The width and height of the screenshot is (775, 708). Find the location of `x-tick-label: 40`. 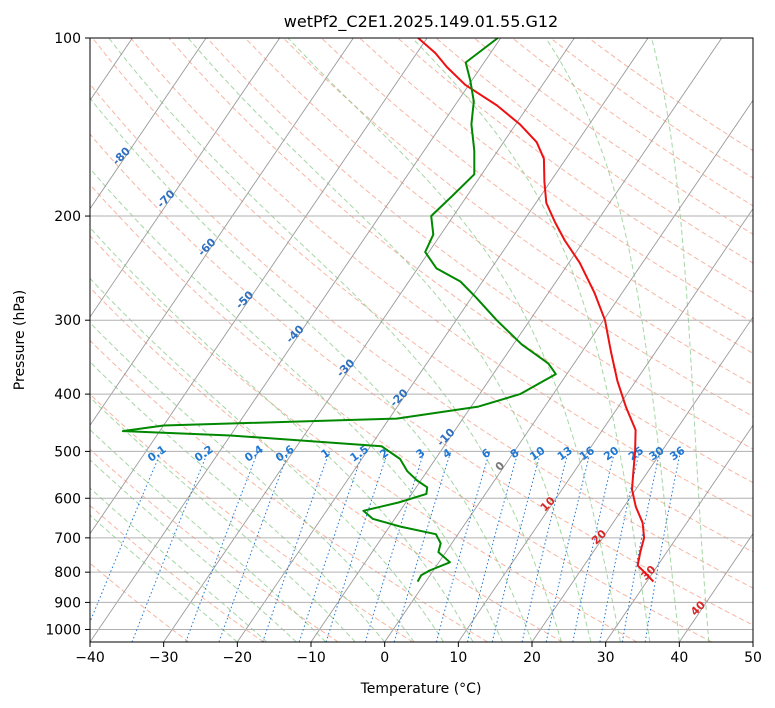

x-tick-label: 40 is located at coordinates (679, 658).